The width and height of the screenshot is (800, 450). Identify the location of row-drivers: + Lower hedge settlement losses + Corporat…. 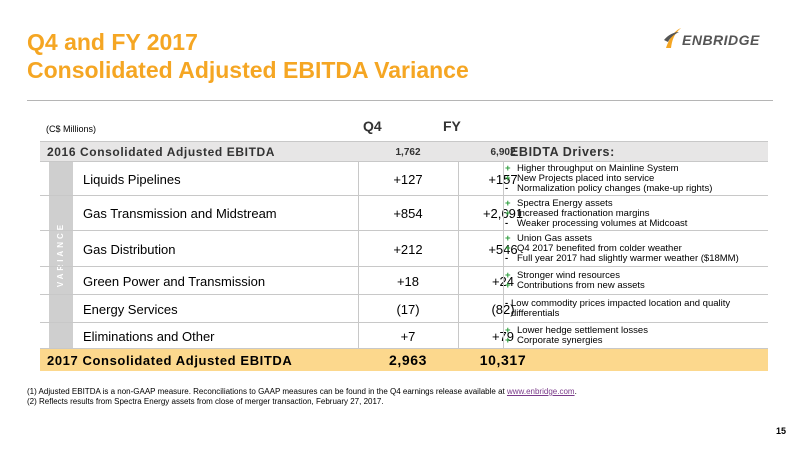
(635, 336).